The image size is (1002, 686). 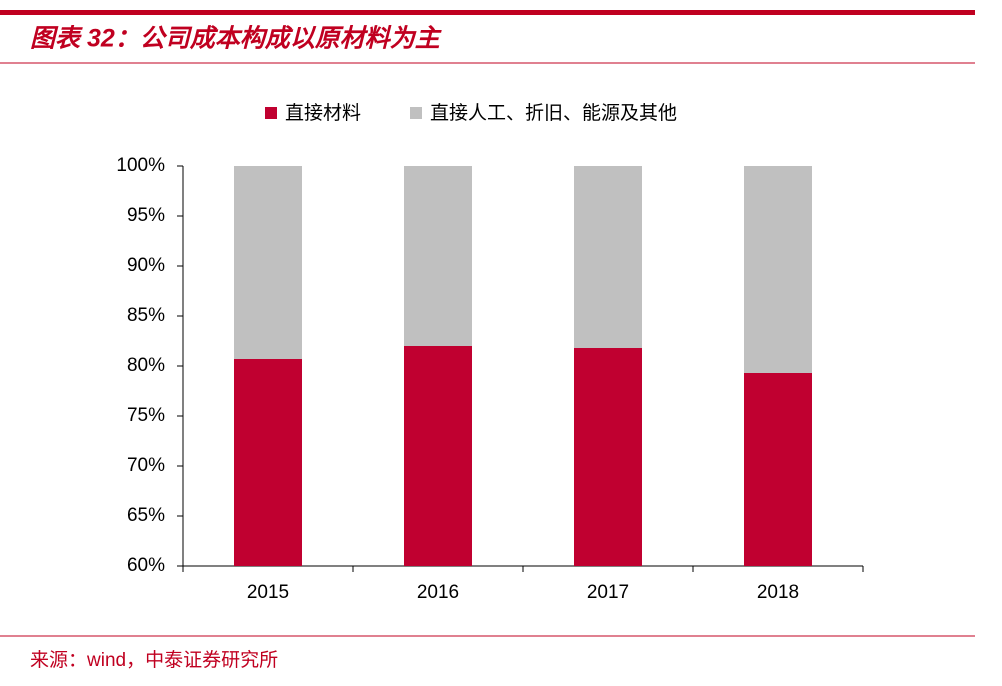 I want to click on legend-label: 直接材料, so click(x=323, y=113).